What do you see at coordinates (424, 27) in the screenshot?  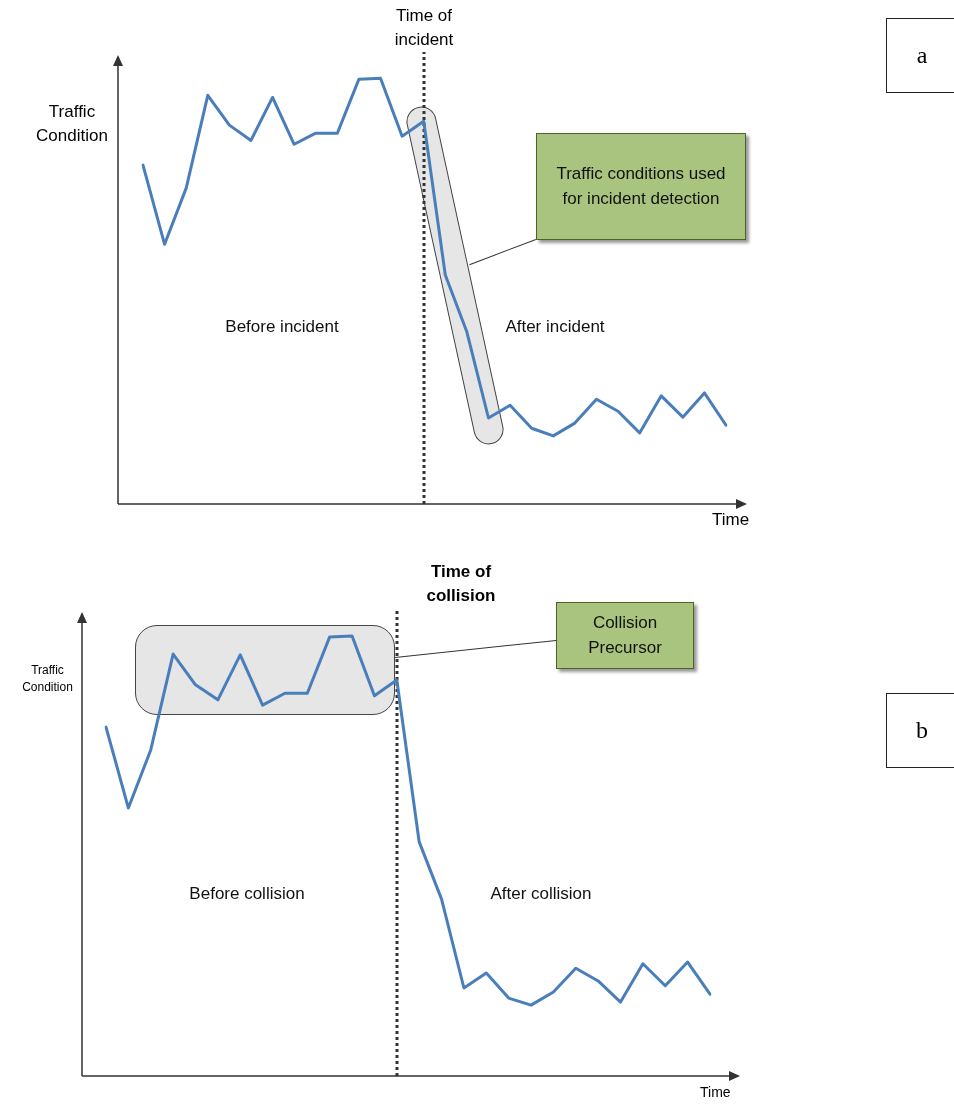 I see `text: Time of incident` at bounding box center [424, 27].